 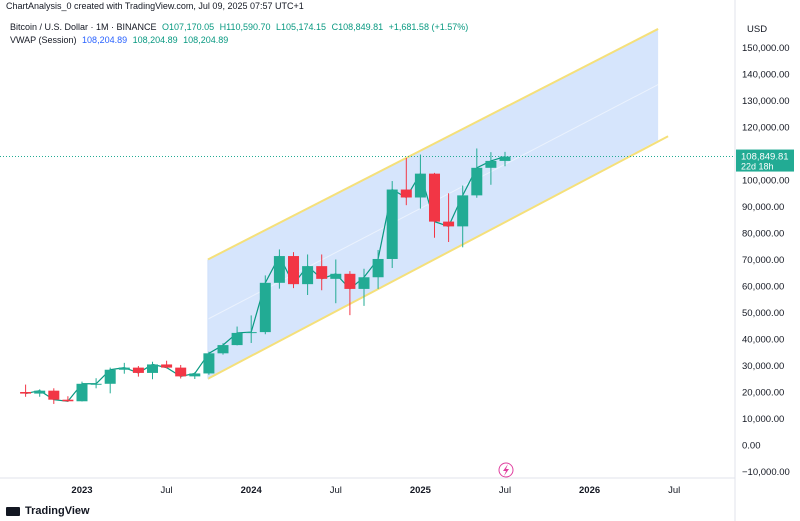 I want to click on price-tick: 80,000.00, so click(x=763, y=234).